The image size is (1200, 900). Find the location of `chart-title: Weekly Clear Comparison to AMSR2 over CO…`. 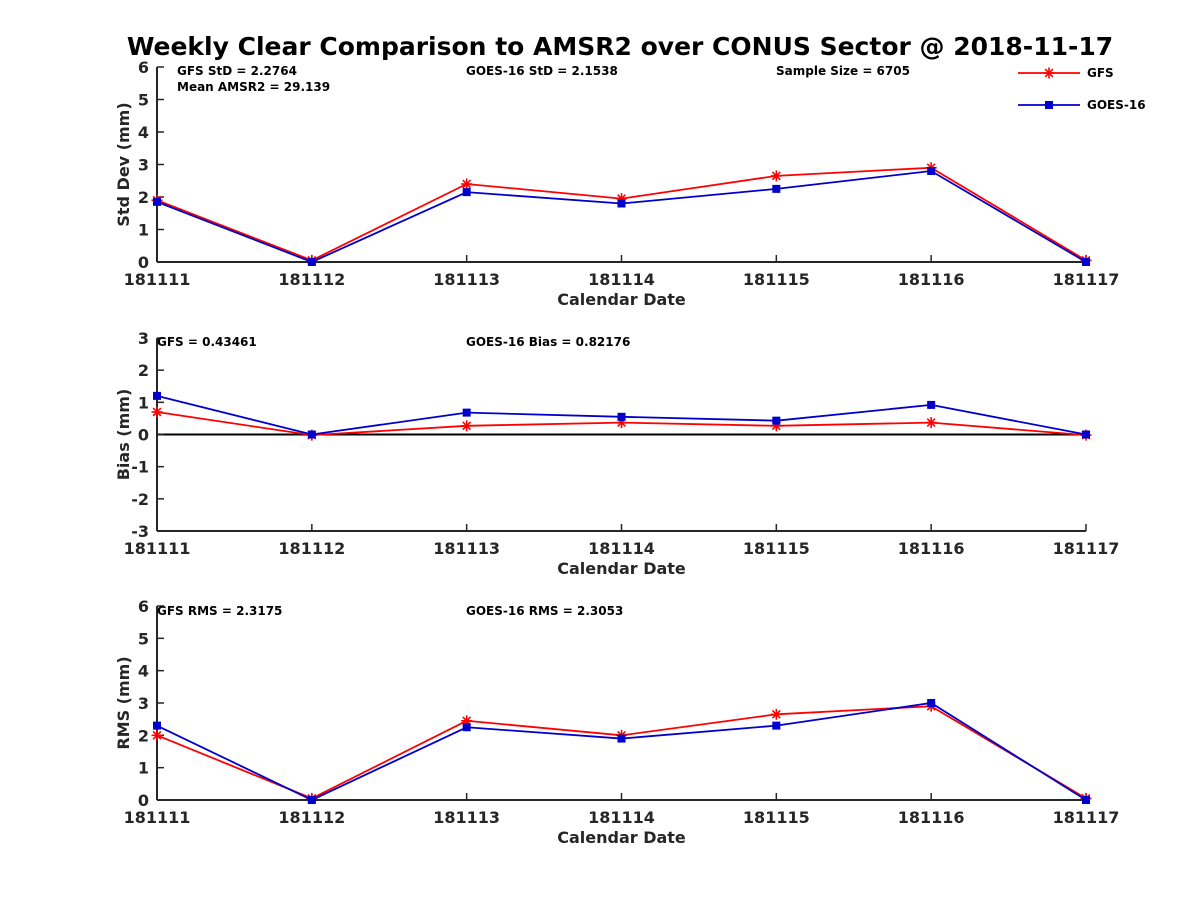

chart-title: Weekly Clear Comparison to AMSR2 over CO… is located at coordinates (620, 46).